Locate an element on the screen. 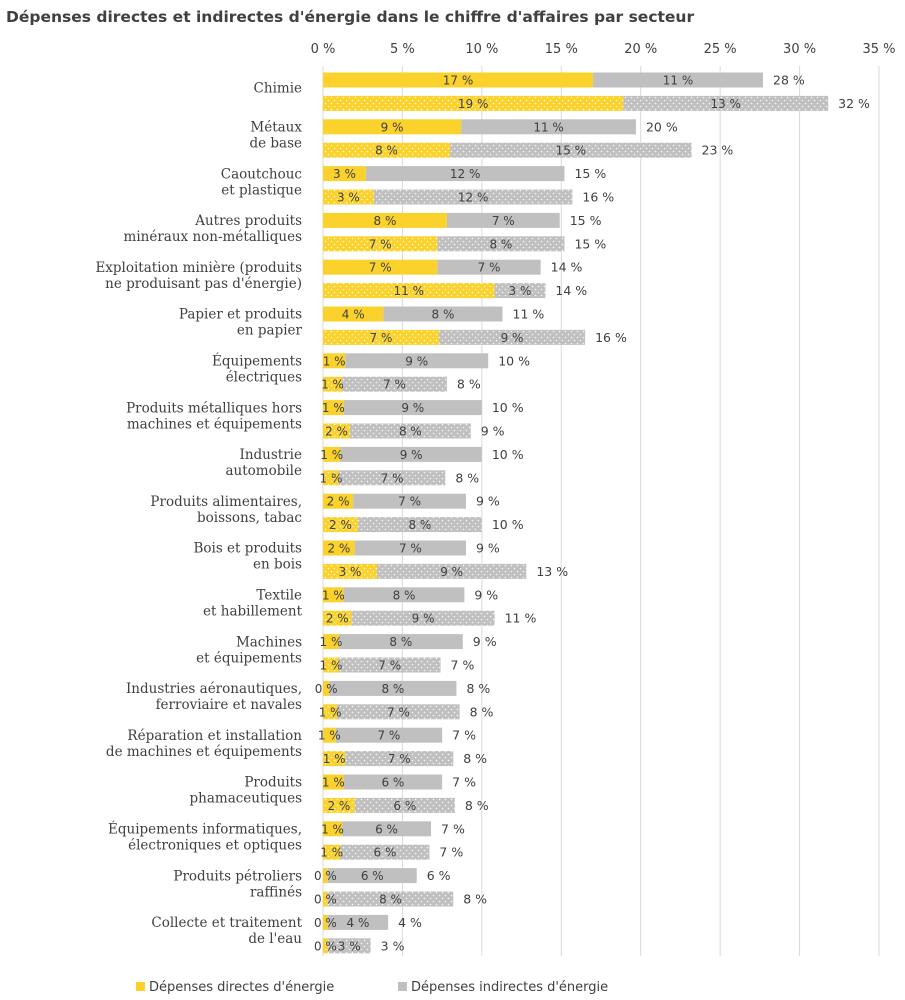  data-label-direct: 17 % is located at coordinates (458, 81).